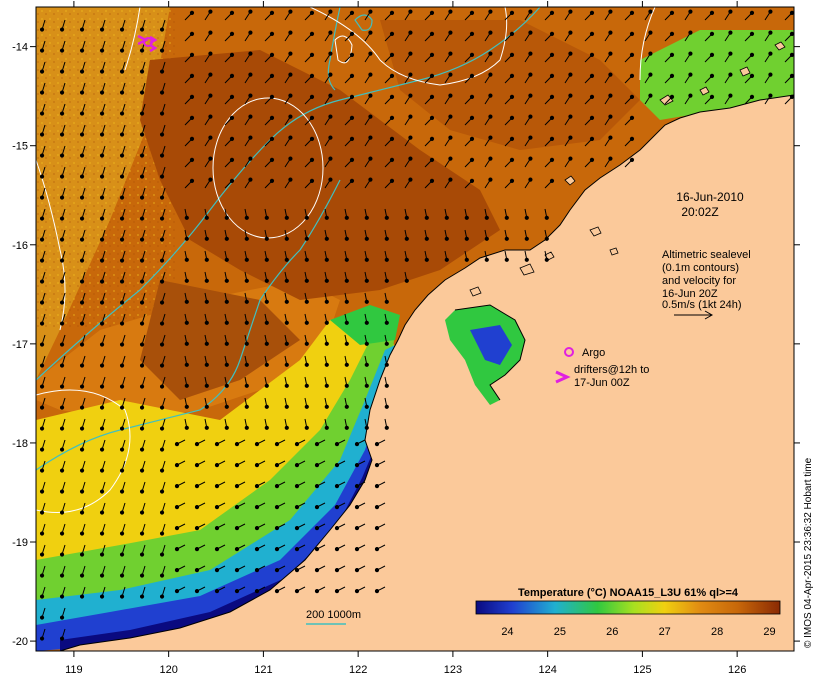 Image resolution: width=820 pixels, height=680 pixels. What do you see at coordinates (74, 670) in the screenshot?
I see `lon-tick-label: 119` at bounding box center [74, 670].